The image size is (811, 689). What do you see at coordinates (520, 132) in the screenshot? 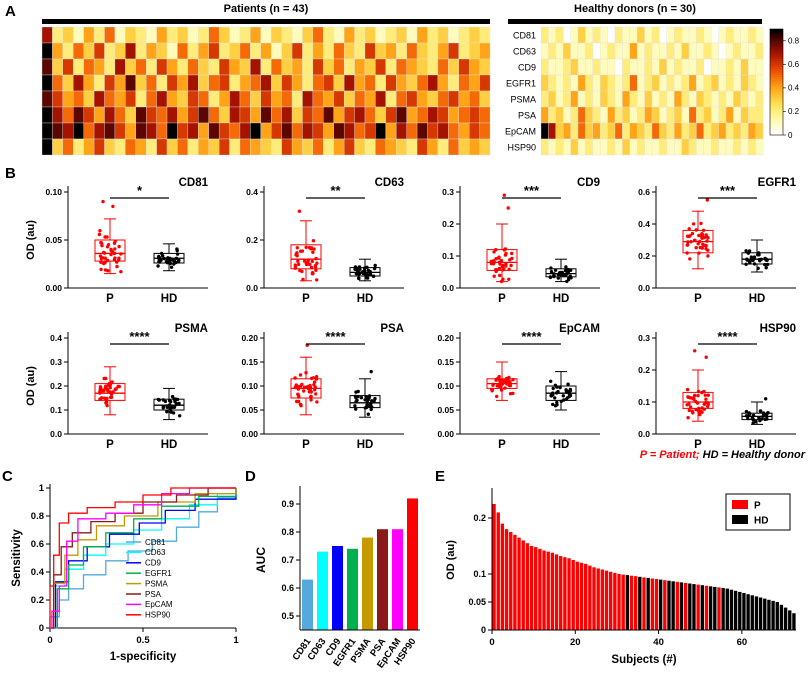
I see `heatmap-row-label: EpCAM` at bounding box center [520, 132].